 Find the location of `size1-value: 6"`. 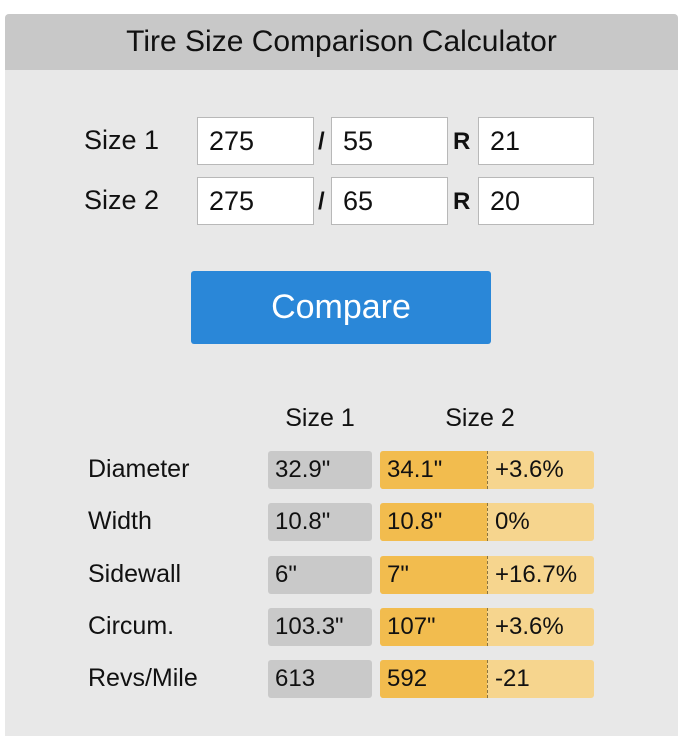

size1-value: 6" is located at coordinates (320, 574).